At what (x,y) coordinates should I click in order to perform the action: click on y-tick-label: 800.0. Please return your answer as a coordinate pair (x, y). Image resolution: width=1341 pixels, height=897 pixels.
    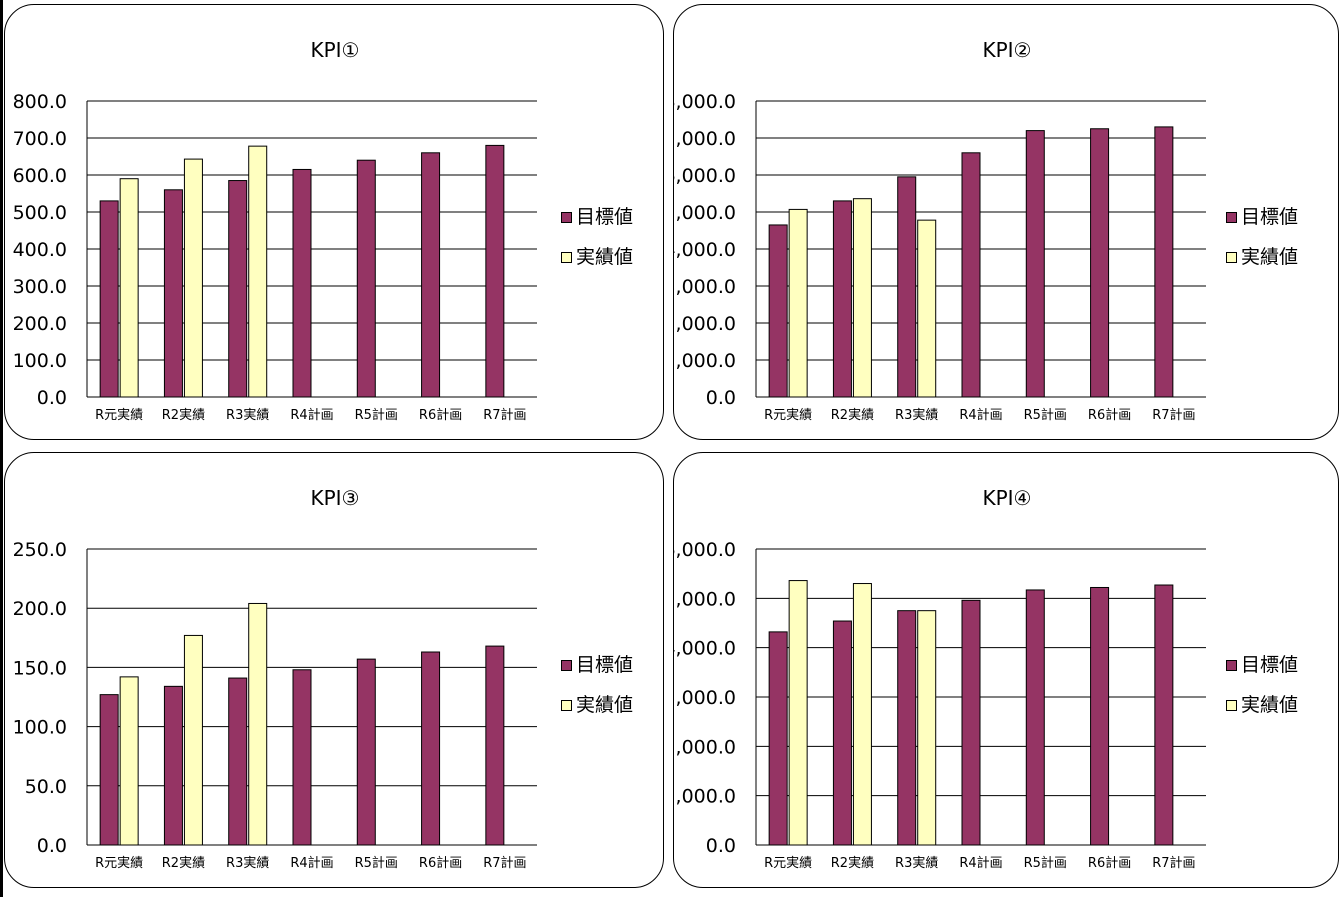
    Looking at the image, I should click on (40, 102).